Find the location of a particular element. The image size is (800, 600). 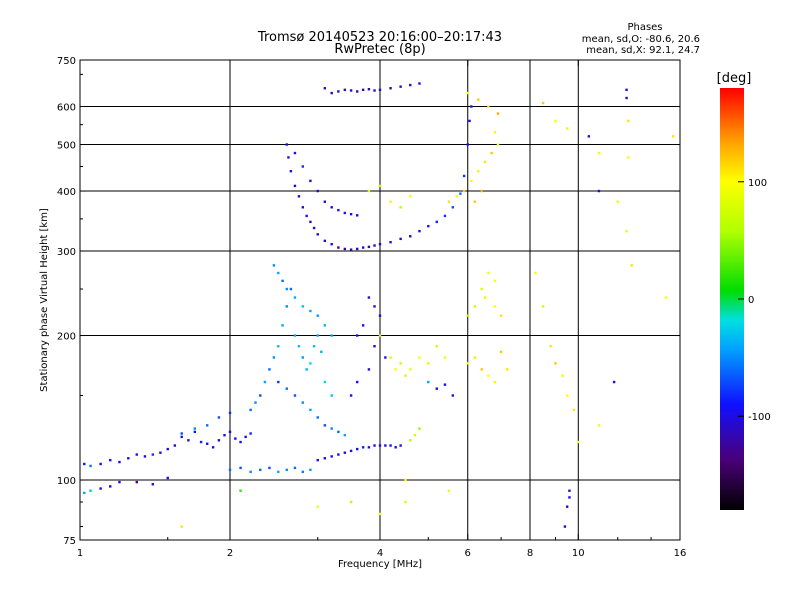

x-tick-label: 2 is located at coordinates (230, 553).